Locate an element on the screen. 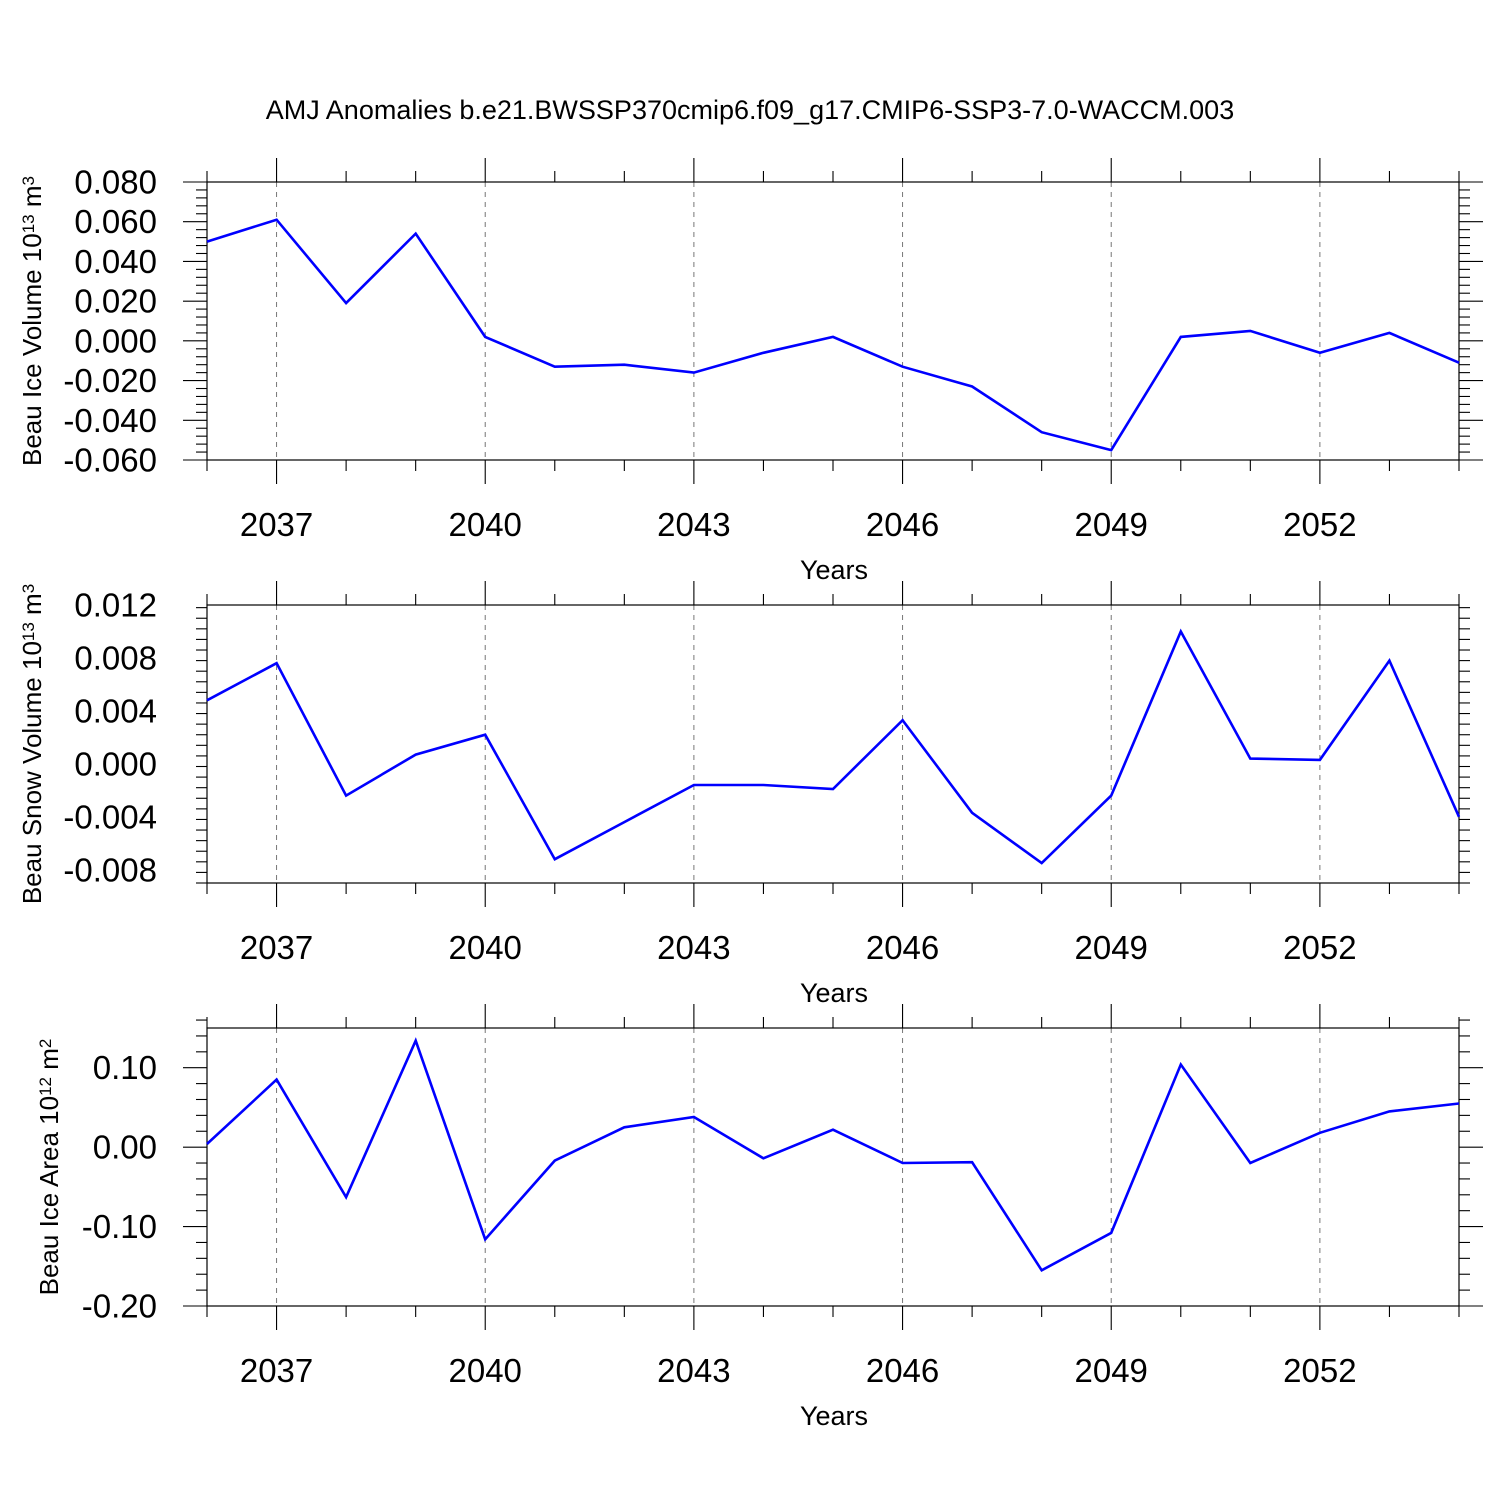  y-tick-label: 0.080 is located at coordinates (115, 182).